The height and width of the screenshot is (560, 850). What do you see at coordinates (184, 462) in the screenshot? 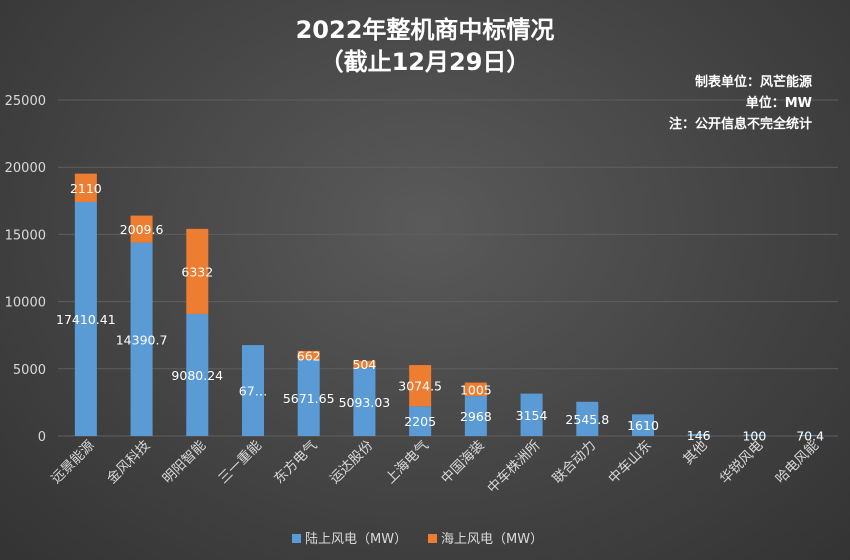
I see `category-label: 明阳智能` at bounding box center [184, 462].